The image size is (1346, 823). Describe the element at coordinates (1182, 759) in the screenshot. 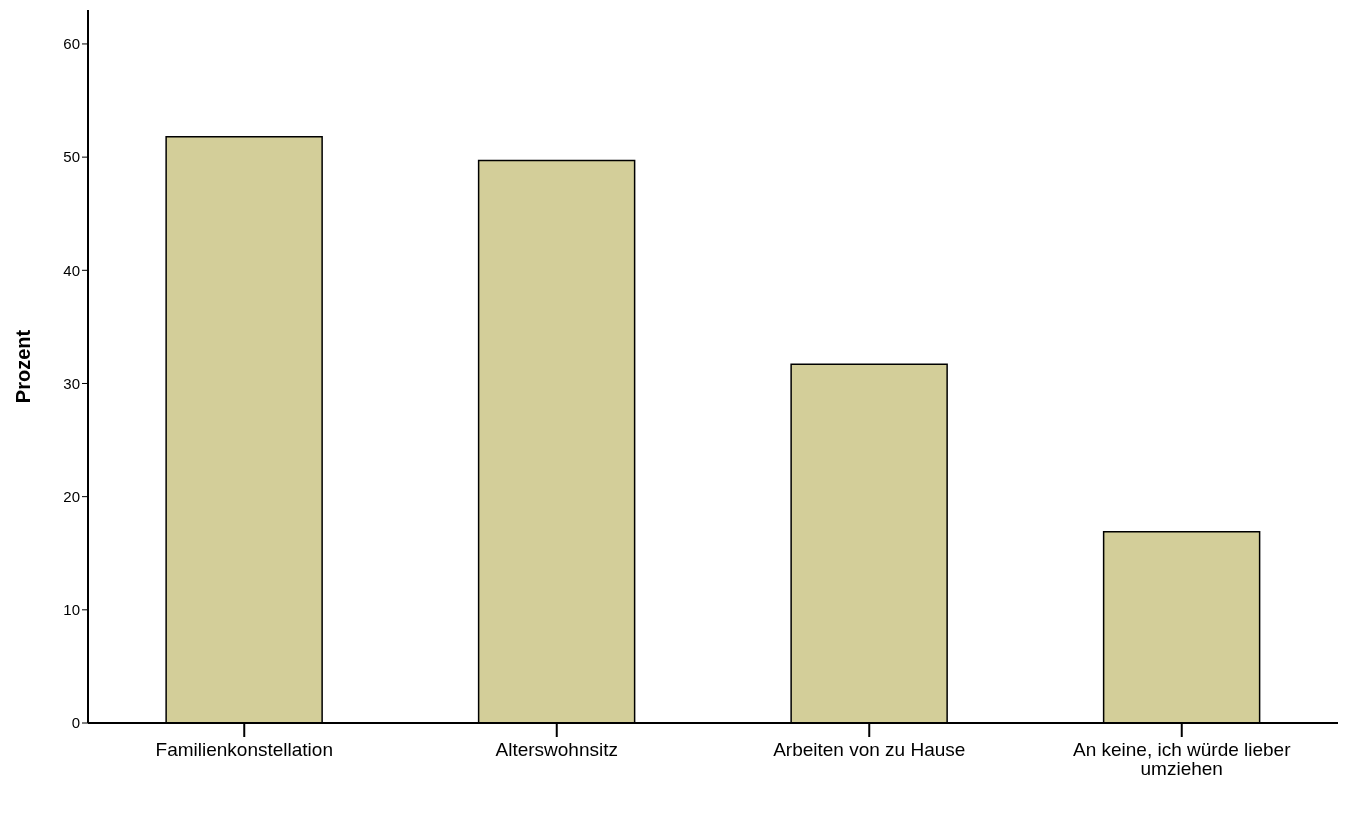

I see `x-tick-label: An keine, ich würde lieber umziehen` at that location.